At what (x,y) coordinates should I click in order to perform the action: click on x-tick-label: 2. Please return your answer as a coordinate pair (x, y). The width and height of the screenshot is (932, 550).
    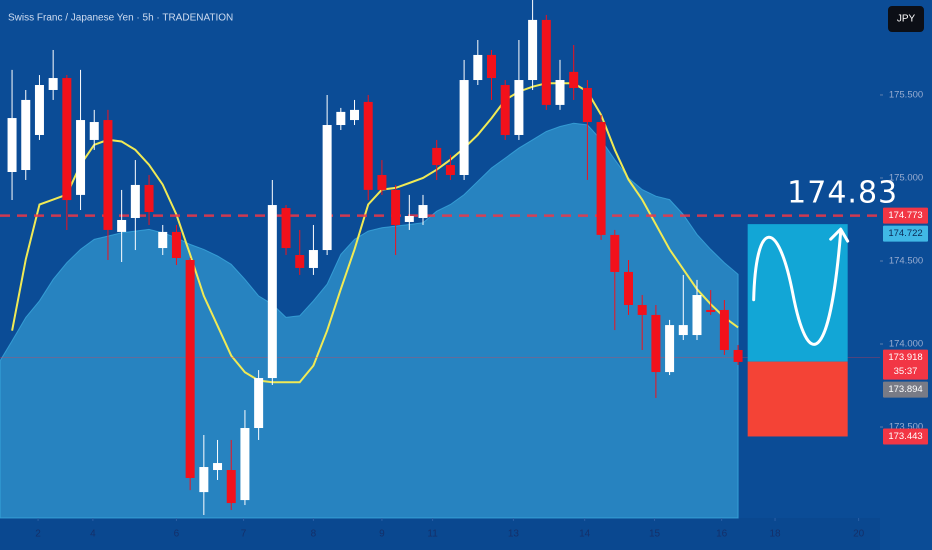
    Looking at the image, I should click on (38, 534).